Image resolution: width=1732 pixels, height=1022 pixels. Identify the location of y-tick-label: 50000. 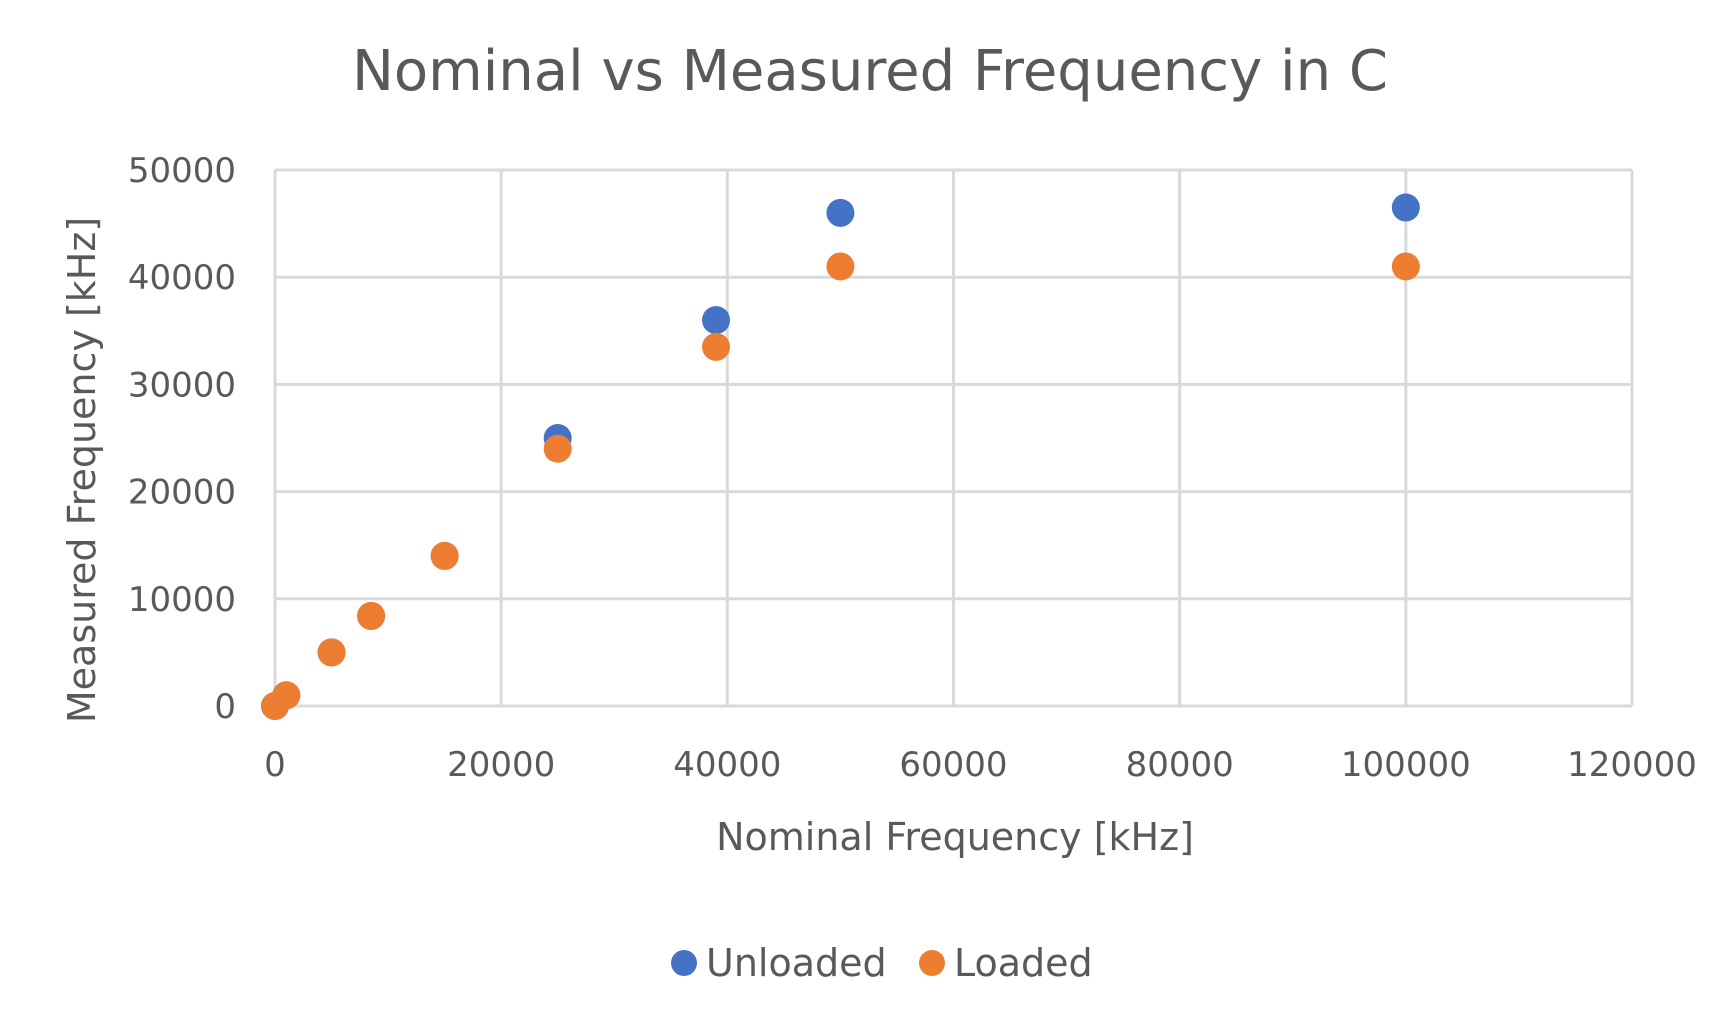
(182, 171).